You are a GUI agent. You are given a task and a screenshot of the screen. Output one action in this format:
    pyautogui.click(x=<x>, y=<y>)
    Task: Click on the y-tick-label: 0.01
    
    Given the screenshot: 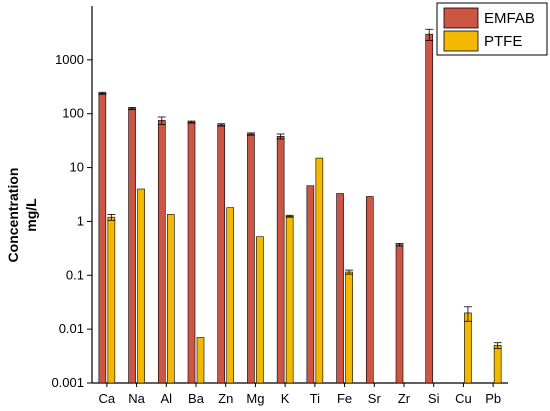 What is the action you would take?
    pyautogui.click(x=71, y=328)
    